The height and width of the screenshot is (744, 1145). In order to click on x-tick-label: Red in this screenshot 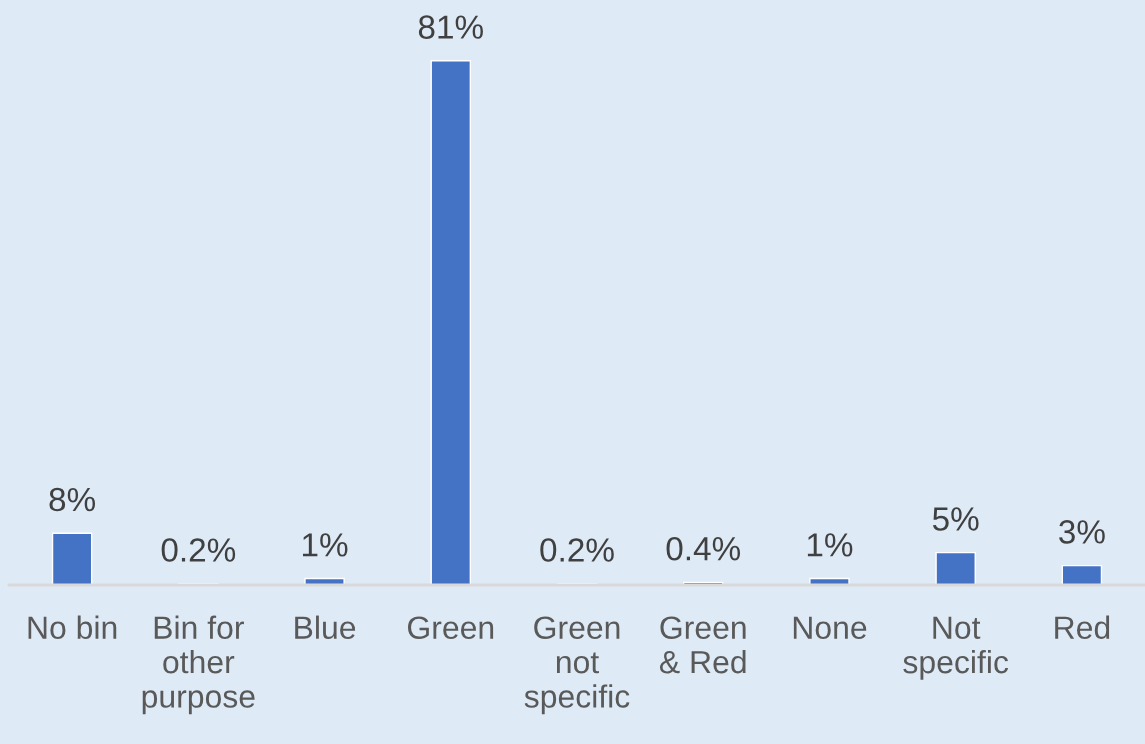, I will do `click(1082, 627)`.